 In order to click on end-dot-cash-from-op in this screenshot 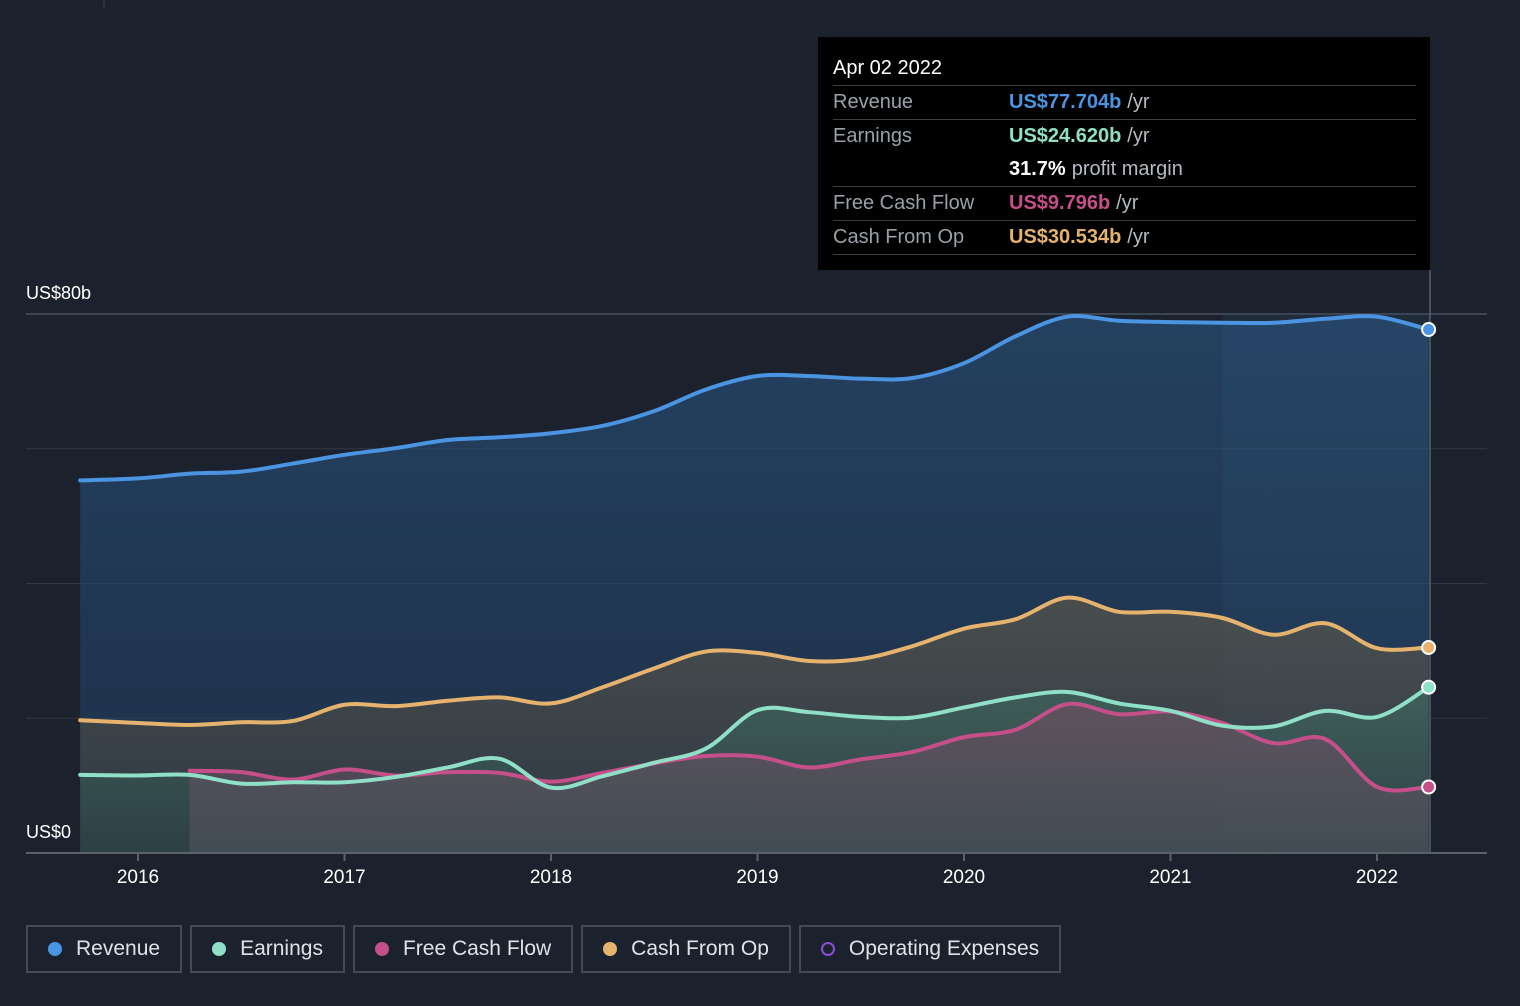, I will do `click(1429, 648)`.